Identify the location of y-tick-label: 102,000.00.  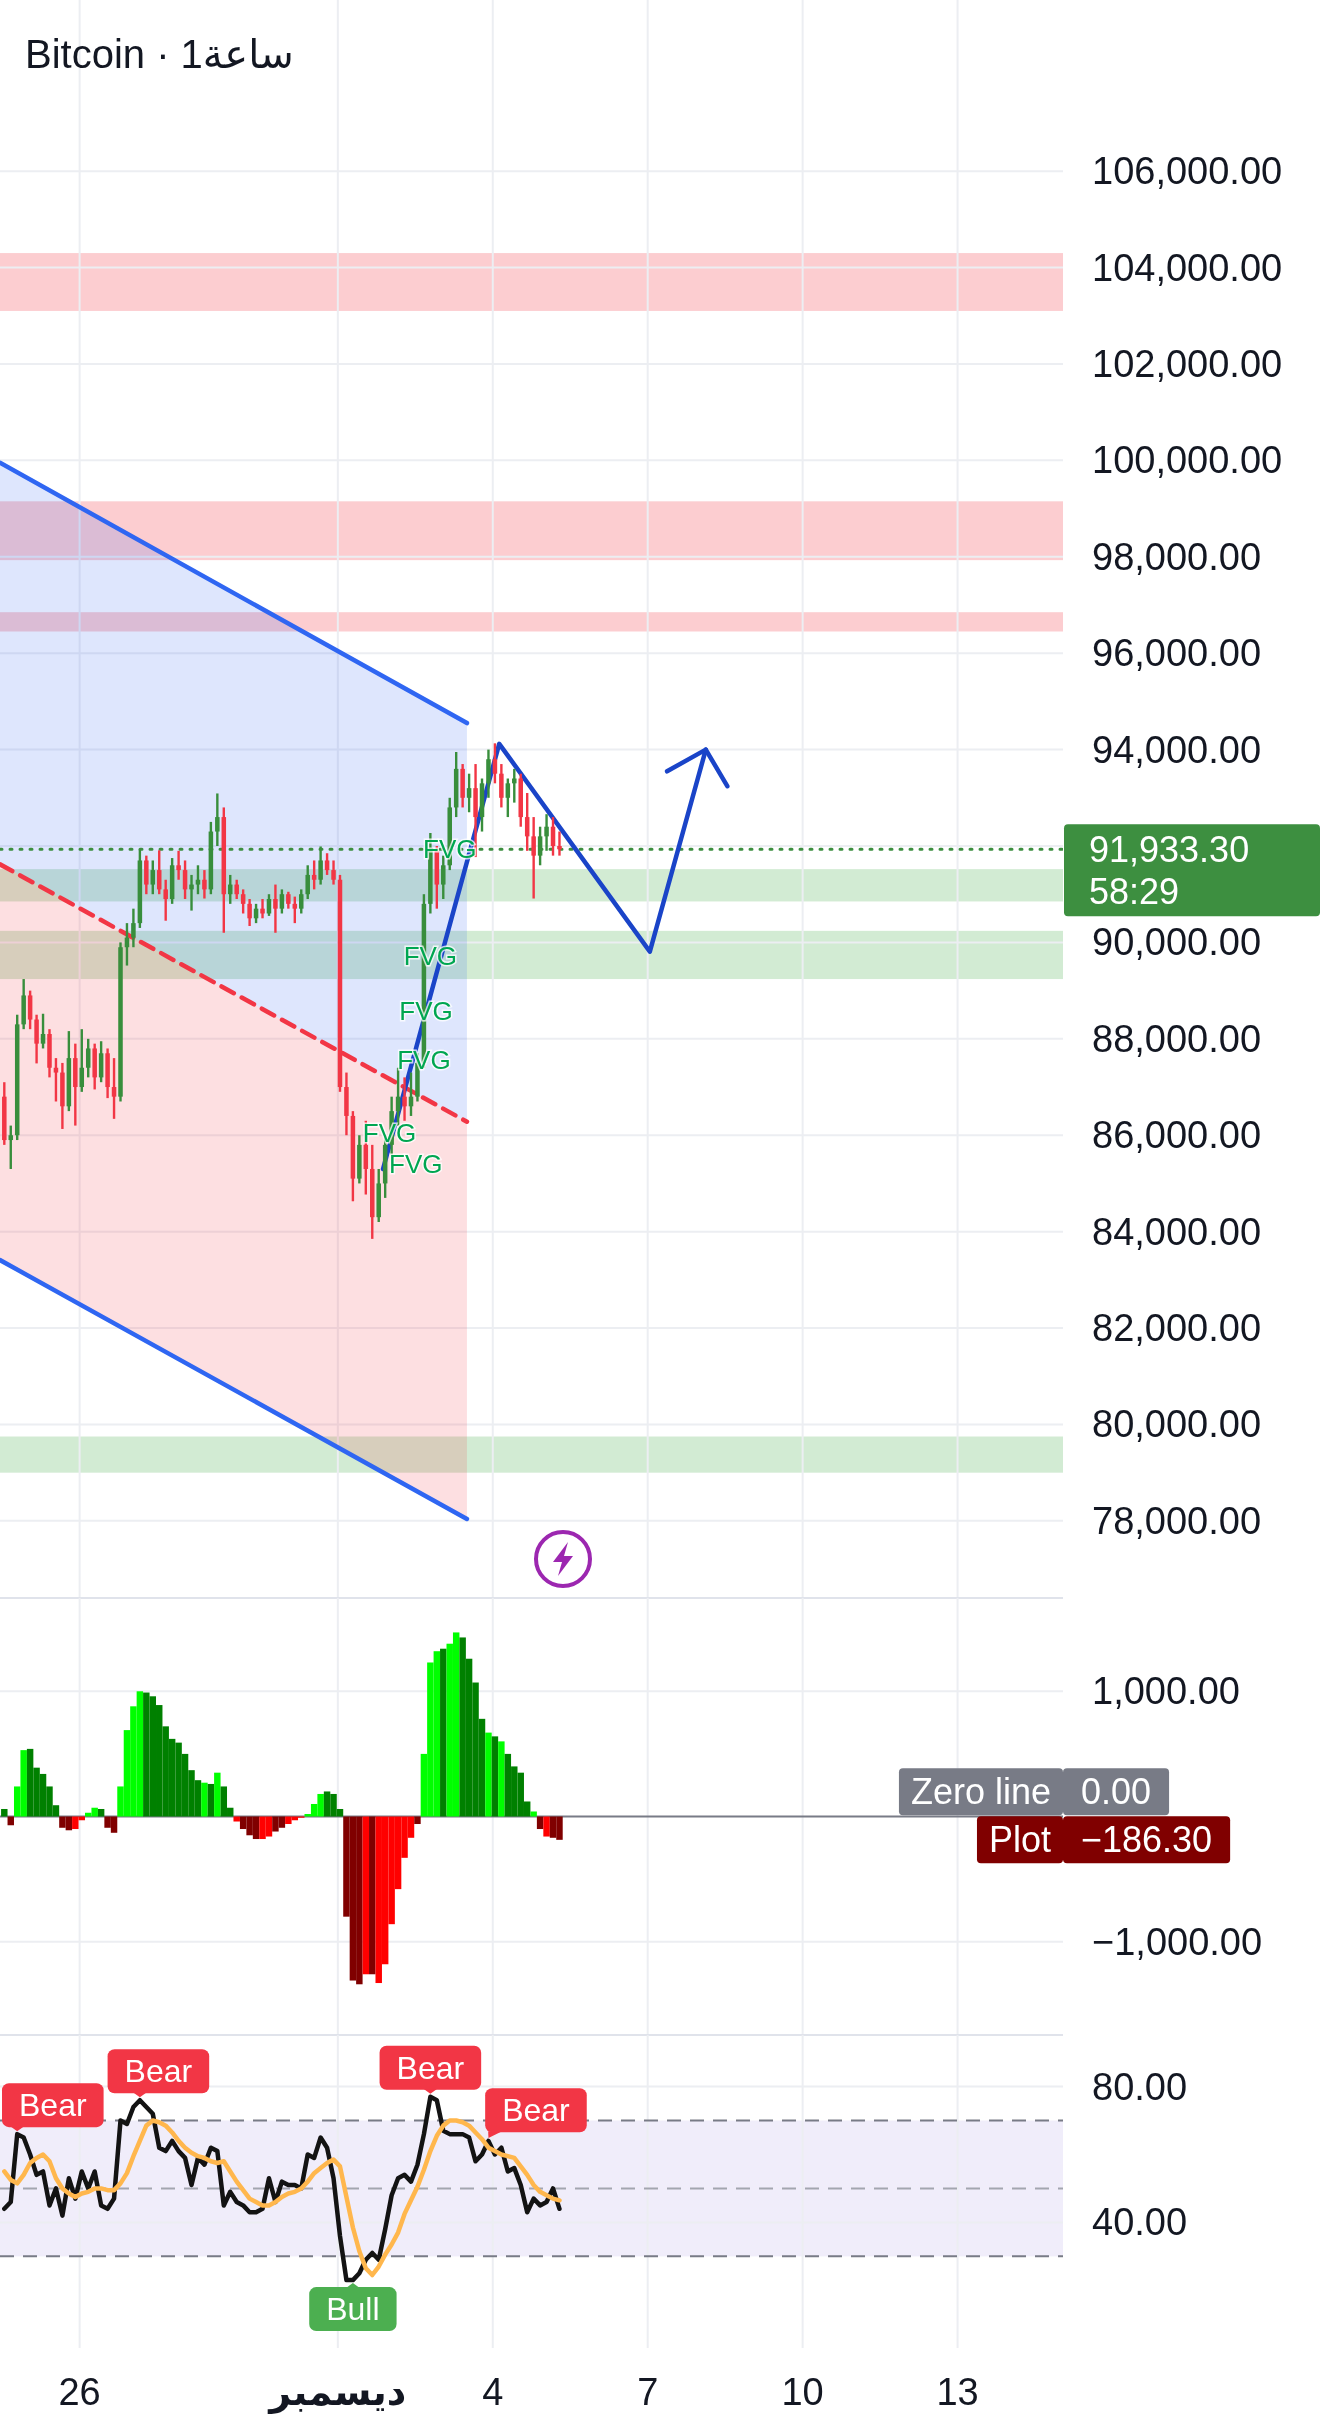
(1187, 363).